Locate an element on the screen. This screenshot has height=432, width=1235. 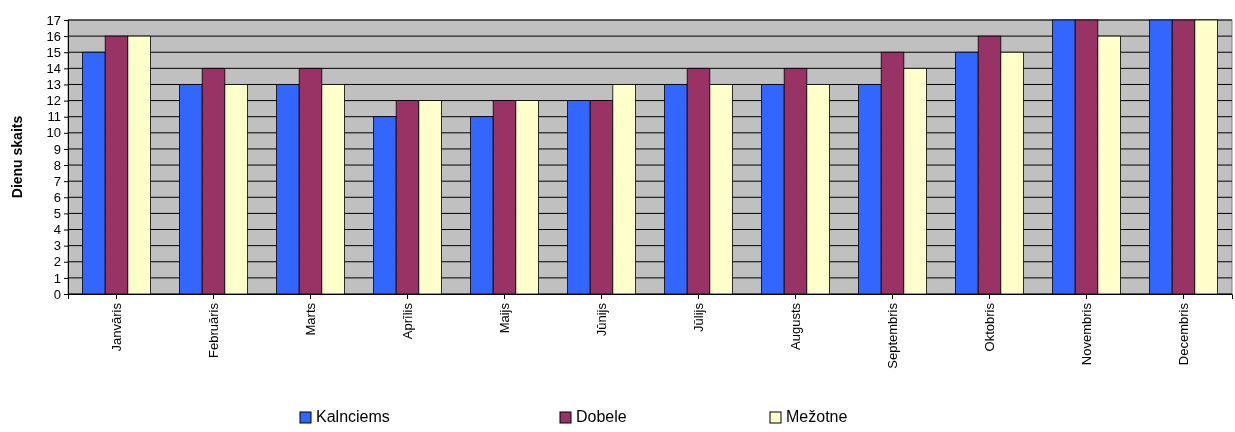
y-tick-label: 1 is located at coordinates (57, 278).